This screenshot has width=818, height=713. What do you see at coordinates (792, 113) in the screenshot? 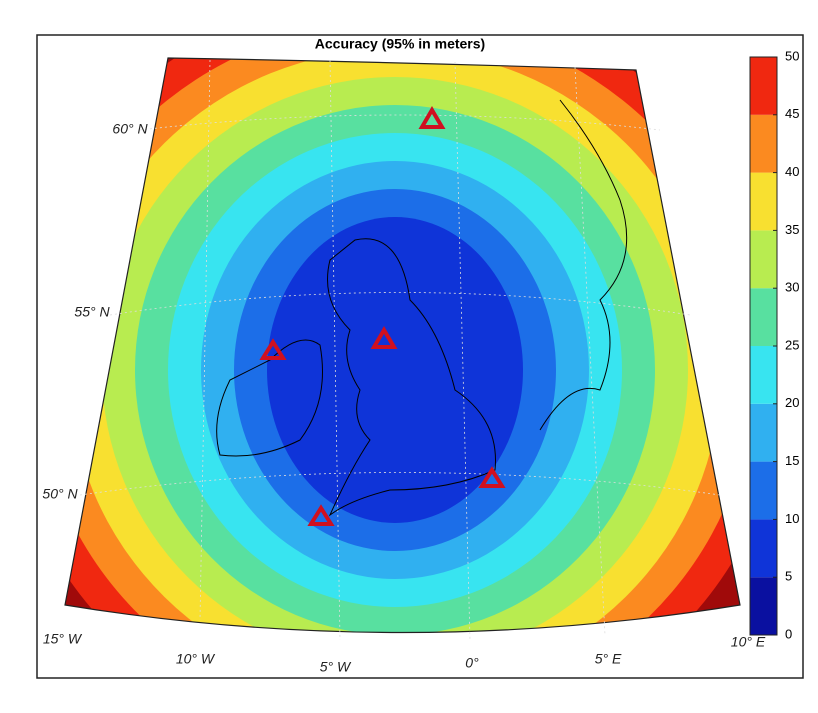
I see `colorbar-tick-label: 45` at bounding box center [792, 113].